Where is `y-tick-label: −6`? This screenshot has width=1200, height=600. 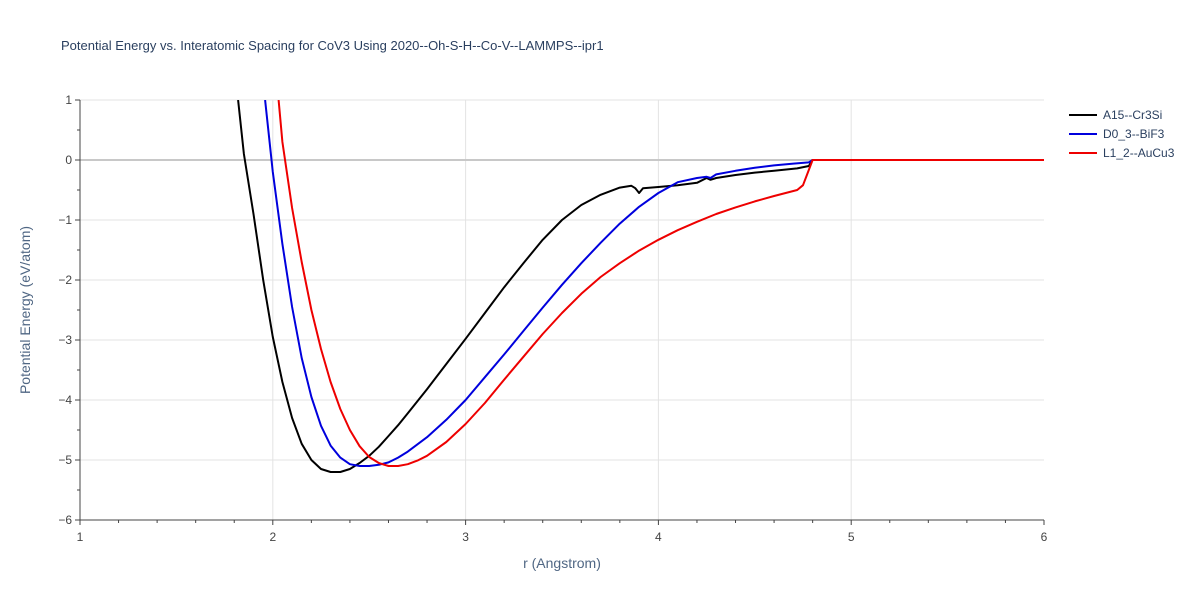
y-tick-label: −6 is located at coordinates (65, 520).